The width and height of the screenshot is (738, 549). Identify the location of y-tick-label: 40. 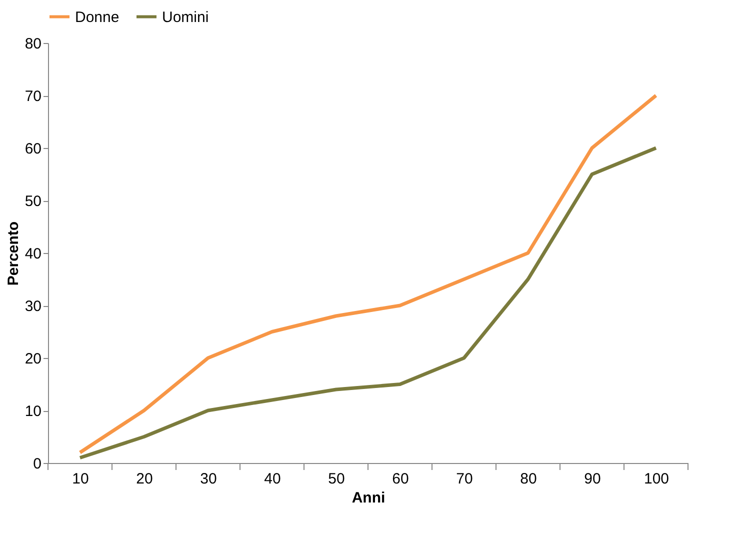
(33, 254).